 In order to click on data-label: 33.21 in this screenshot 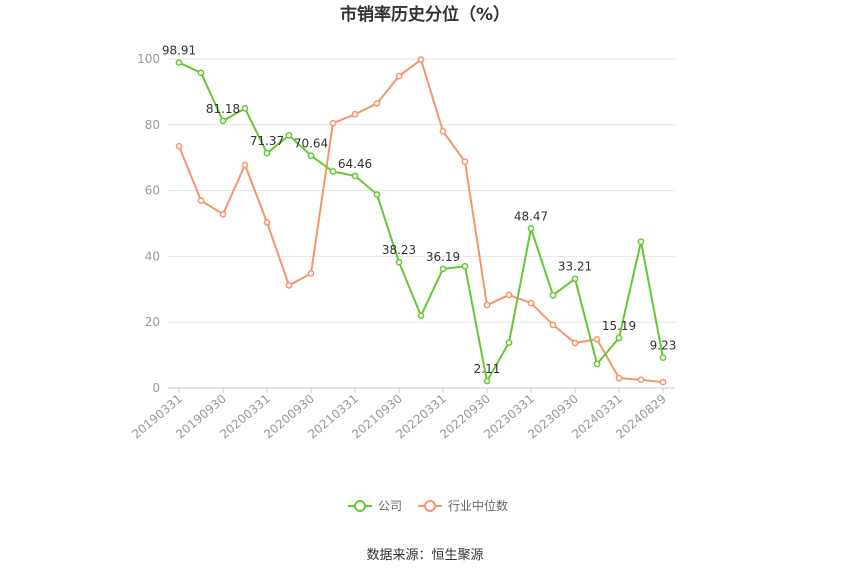, I will do `click(575, 267)`.